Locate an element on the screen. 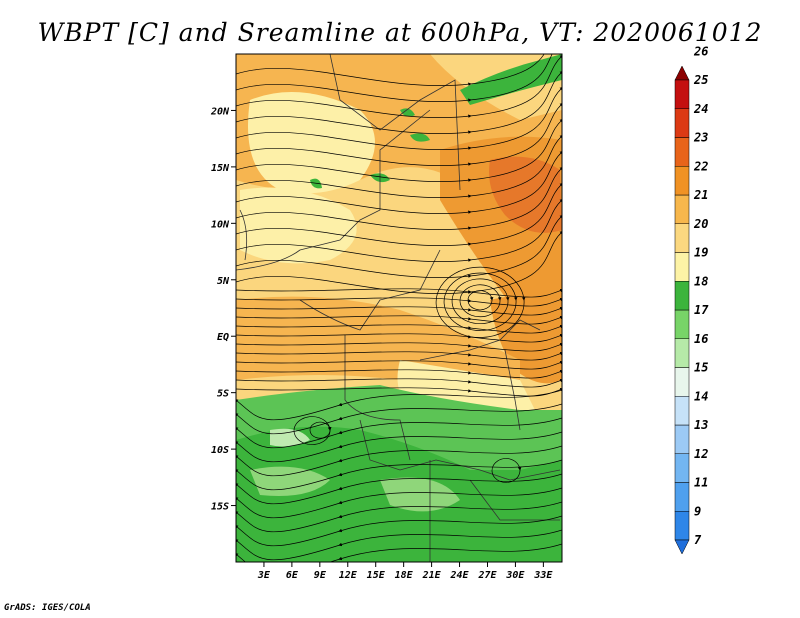 This screenshot has width=800, height=618. lon-tick-label: 21E is located at coordinates (432, 575).